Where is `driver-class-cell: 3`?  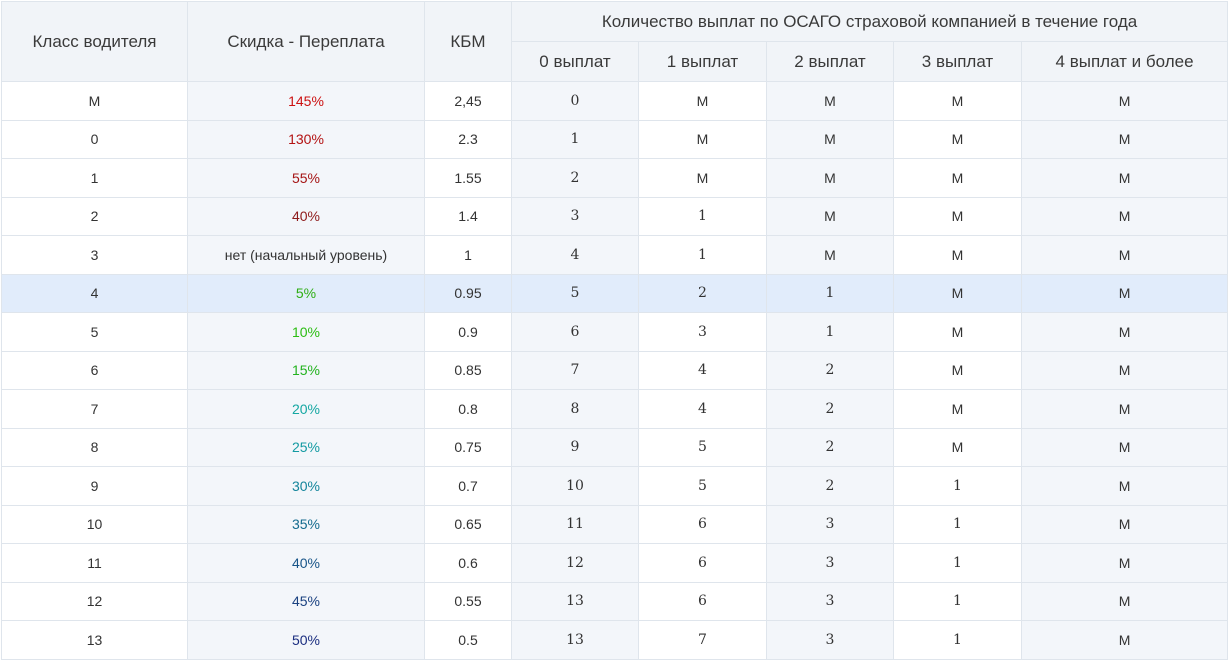
driver-class-cell: 3 is located at coordinates (94, 255).